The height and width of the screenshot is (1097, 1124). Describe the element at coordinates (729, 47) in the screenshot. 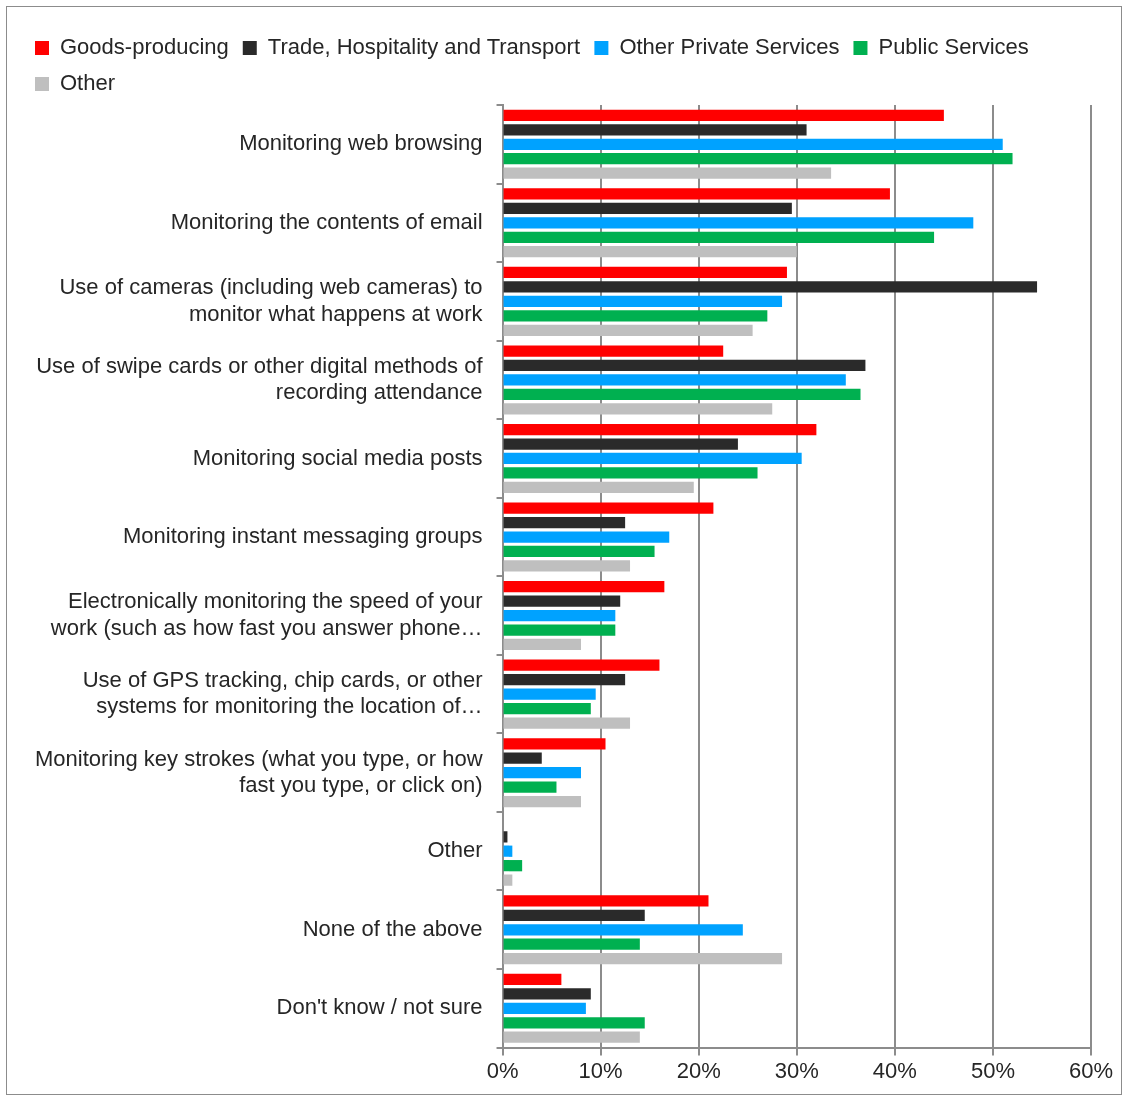

I see `legend-label: Other Private Services` at that location.